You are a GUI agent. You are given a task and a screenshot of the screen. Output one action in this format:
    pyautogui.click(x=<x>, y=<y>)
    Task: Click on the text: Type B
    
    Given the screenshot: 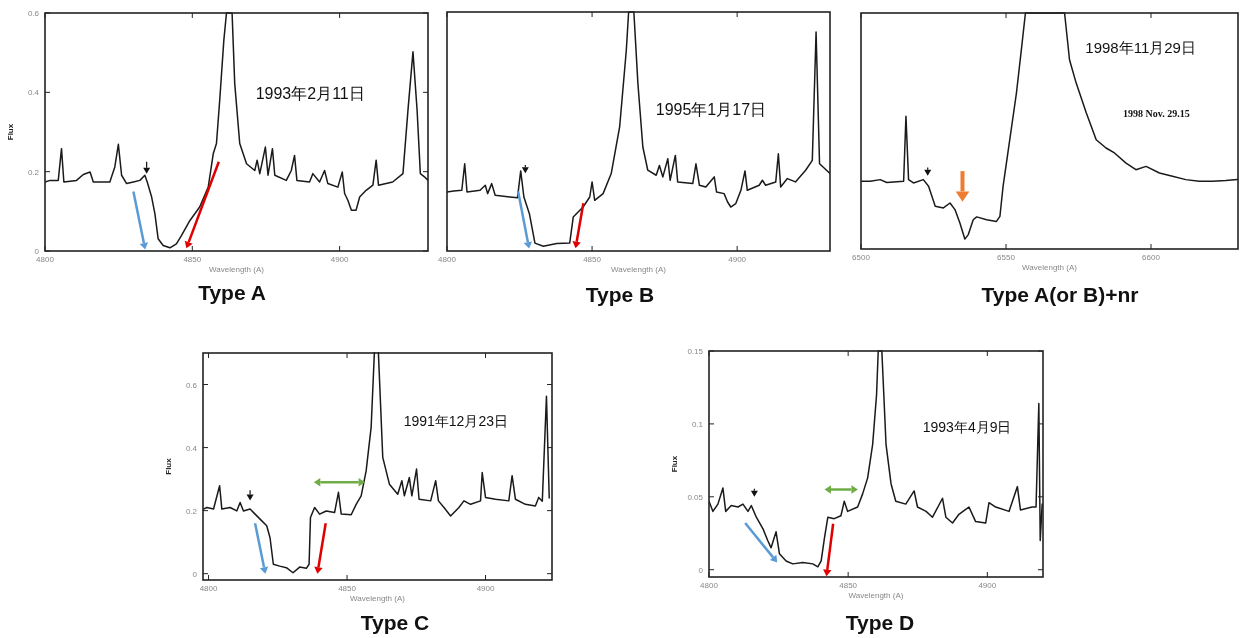 What is the action you would take?
    pyautogui.click(x=620, y=294)
    